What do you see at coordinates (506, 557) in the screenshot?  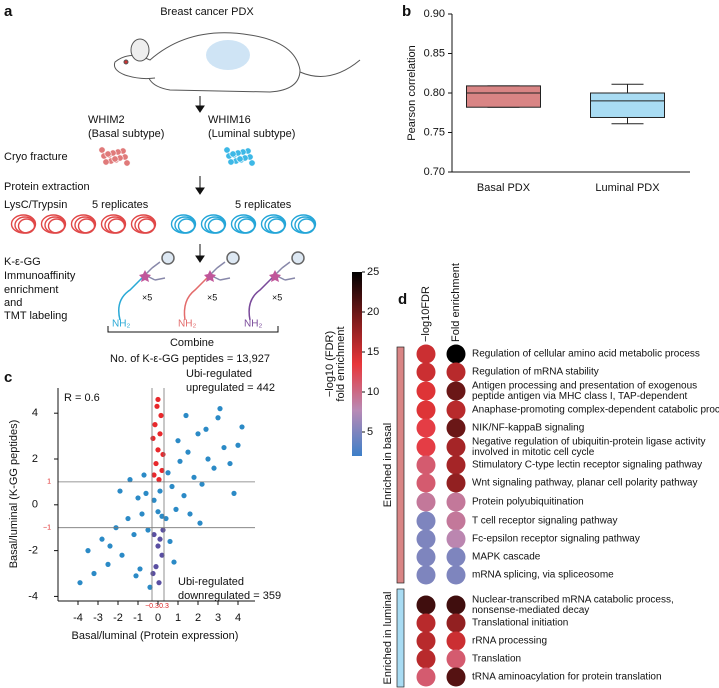 I see `term: MAPK cascade` at bounding box center [506, 557].